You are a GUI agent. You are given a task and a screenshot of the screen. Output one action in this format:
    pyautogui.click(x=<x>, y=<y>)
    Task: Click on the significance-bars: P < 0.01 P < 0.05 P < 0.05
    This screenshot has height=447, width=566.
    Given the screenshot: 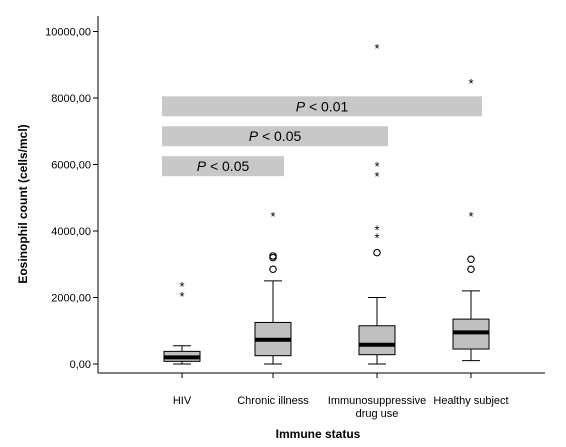 What is the action you would take?
    pyautogui.click(x=322, y=136)
    